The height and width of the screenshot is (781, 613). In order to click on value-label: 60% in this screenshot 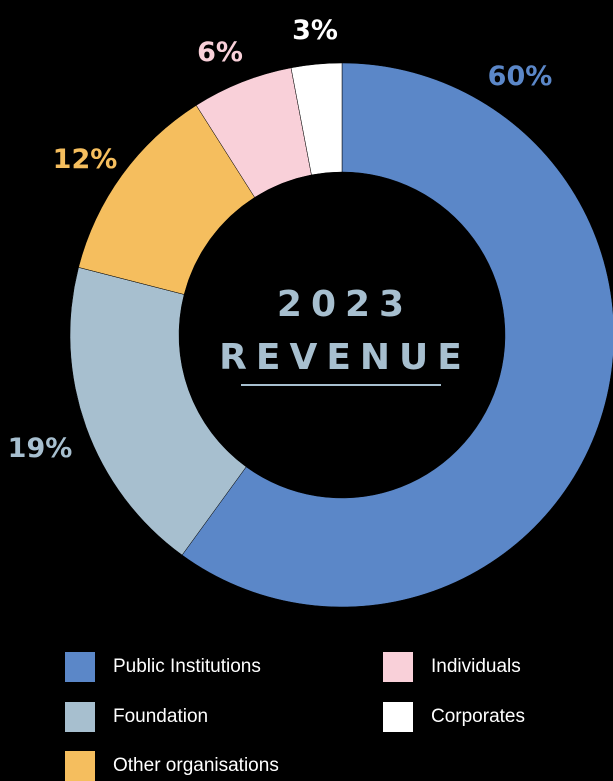, I will do `click(520, 76)`.